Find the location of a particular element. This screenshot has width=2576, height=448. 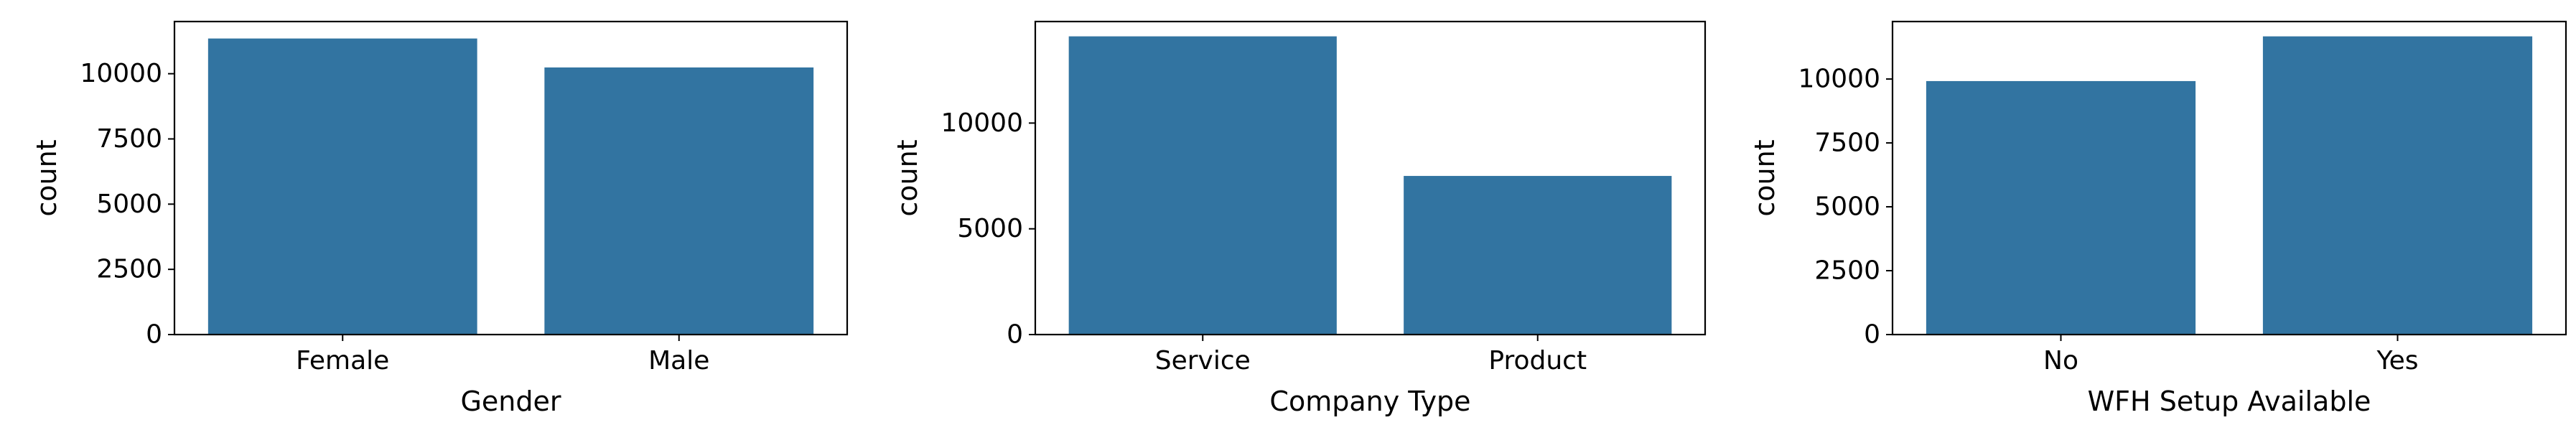

x-axis-label: WFH Setup Available is located at coordinates (2229, 401).